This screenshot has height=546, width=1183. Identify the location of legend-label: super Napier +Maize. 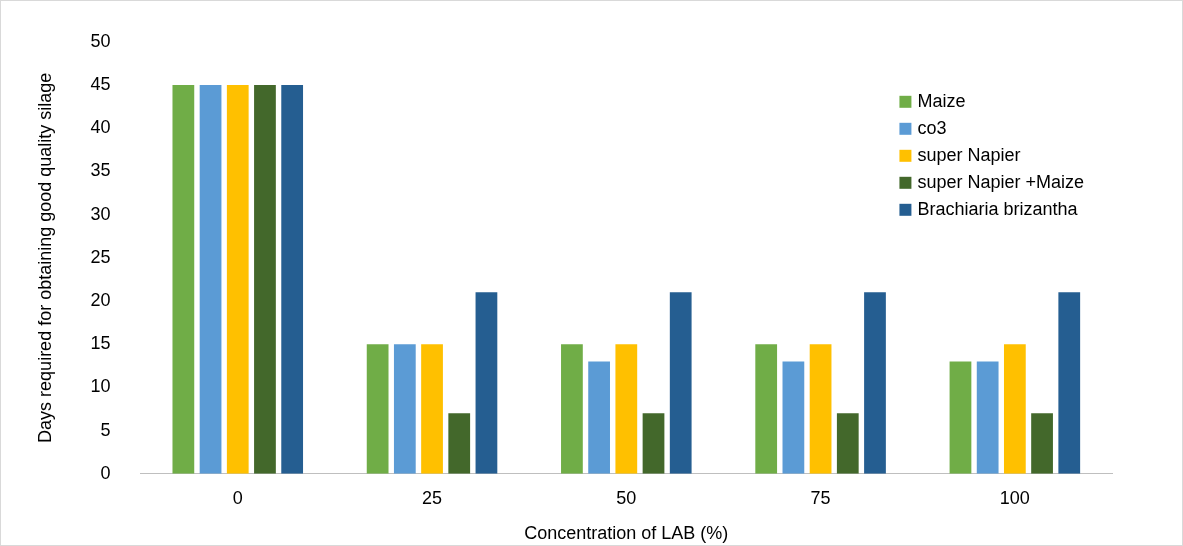
(1001, 181).